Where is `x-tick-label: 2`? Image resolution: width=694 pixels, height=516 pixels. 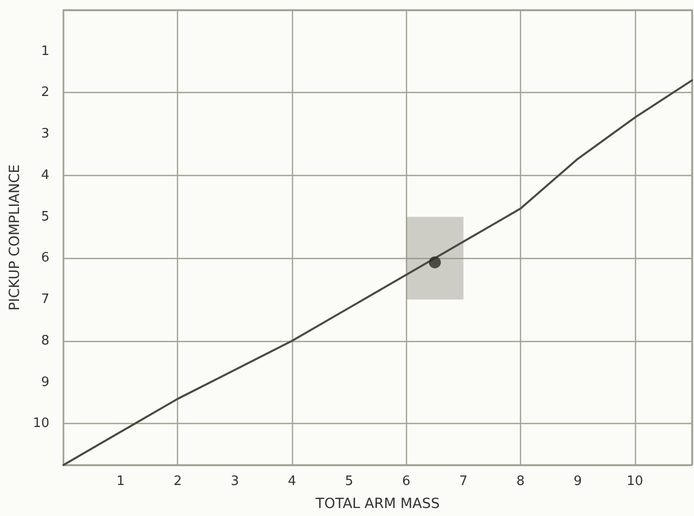
x-tick-label: 2 is located at coordinates (178, 481).